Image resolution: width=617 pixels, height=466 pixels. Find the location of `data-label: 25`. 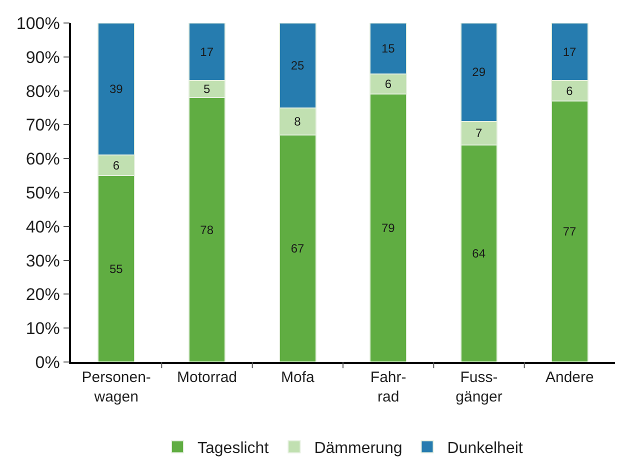

data-label: 25 is located at coordinates (297, 65).